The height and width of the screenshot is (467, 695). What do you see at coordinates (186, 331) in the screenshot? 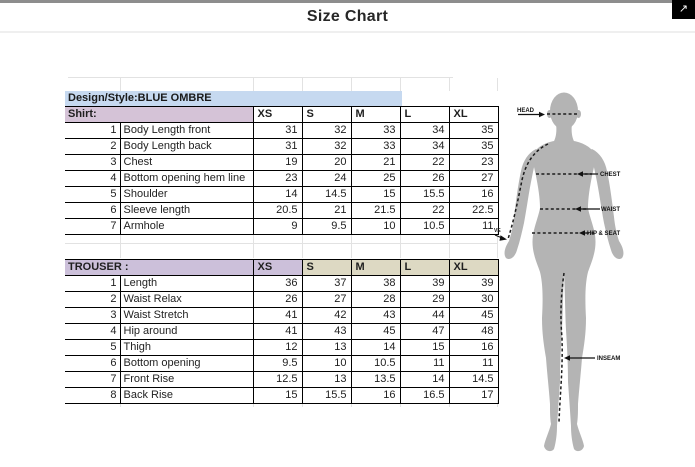
I see `measurement-name-cell: Hip around` at bounding box center [186, 331].